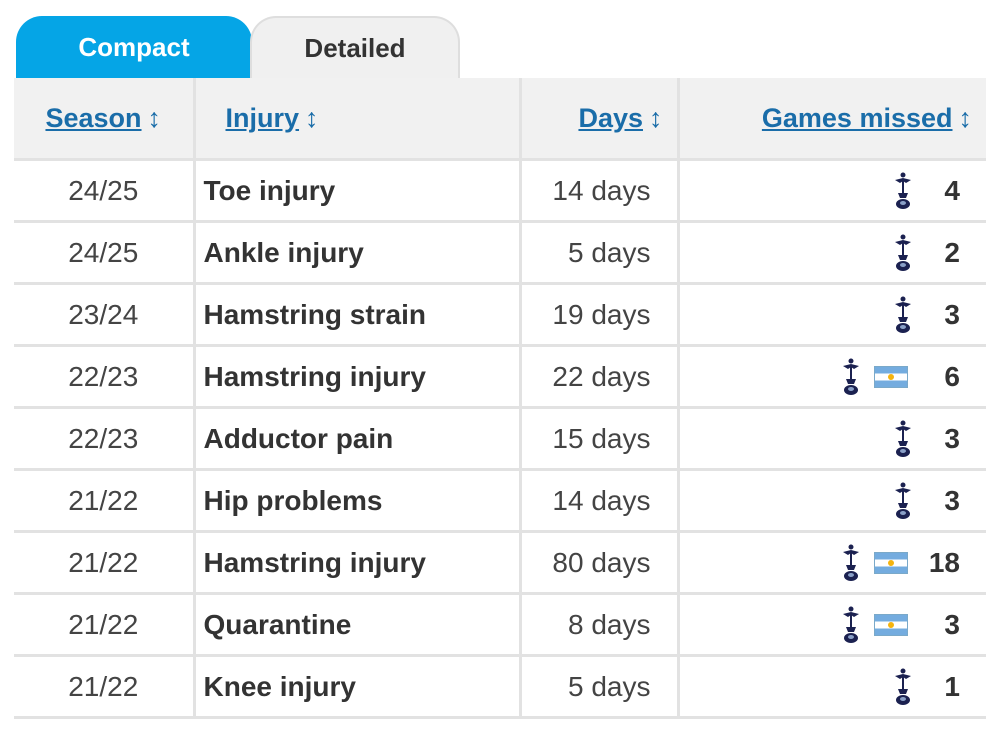 This screenshot has height=756, width=1000. Describe the element at coordinates (598, 563) in the screenshot. I see `days-cell: 80 days` at that location.